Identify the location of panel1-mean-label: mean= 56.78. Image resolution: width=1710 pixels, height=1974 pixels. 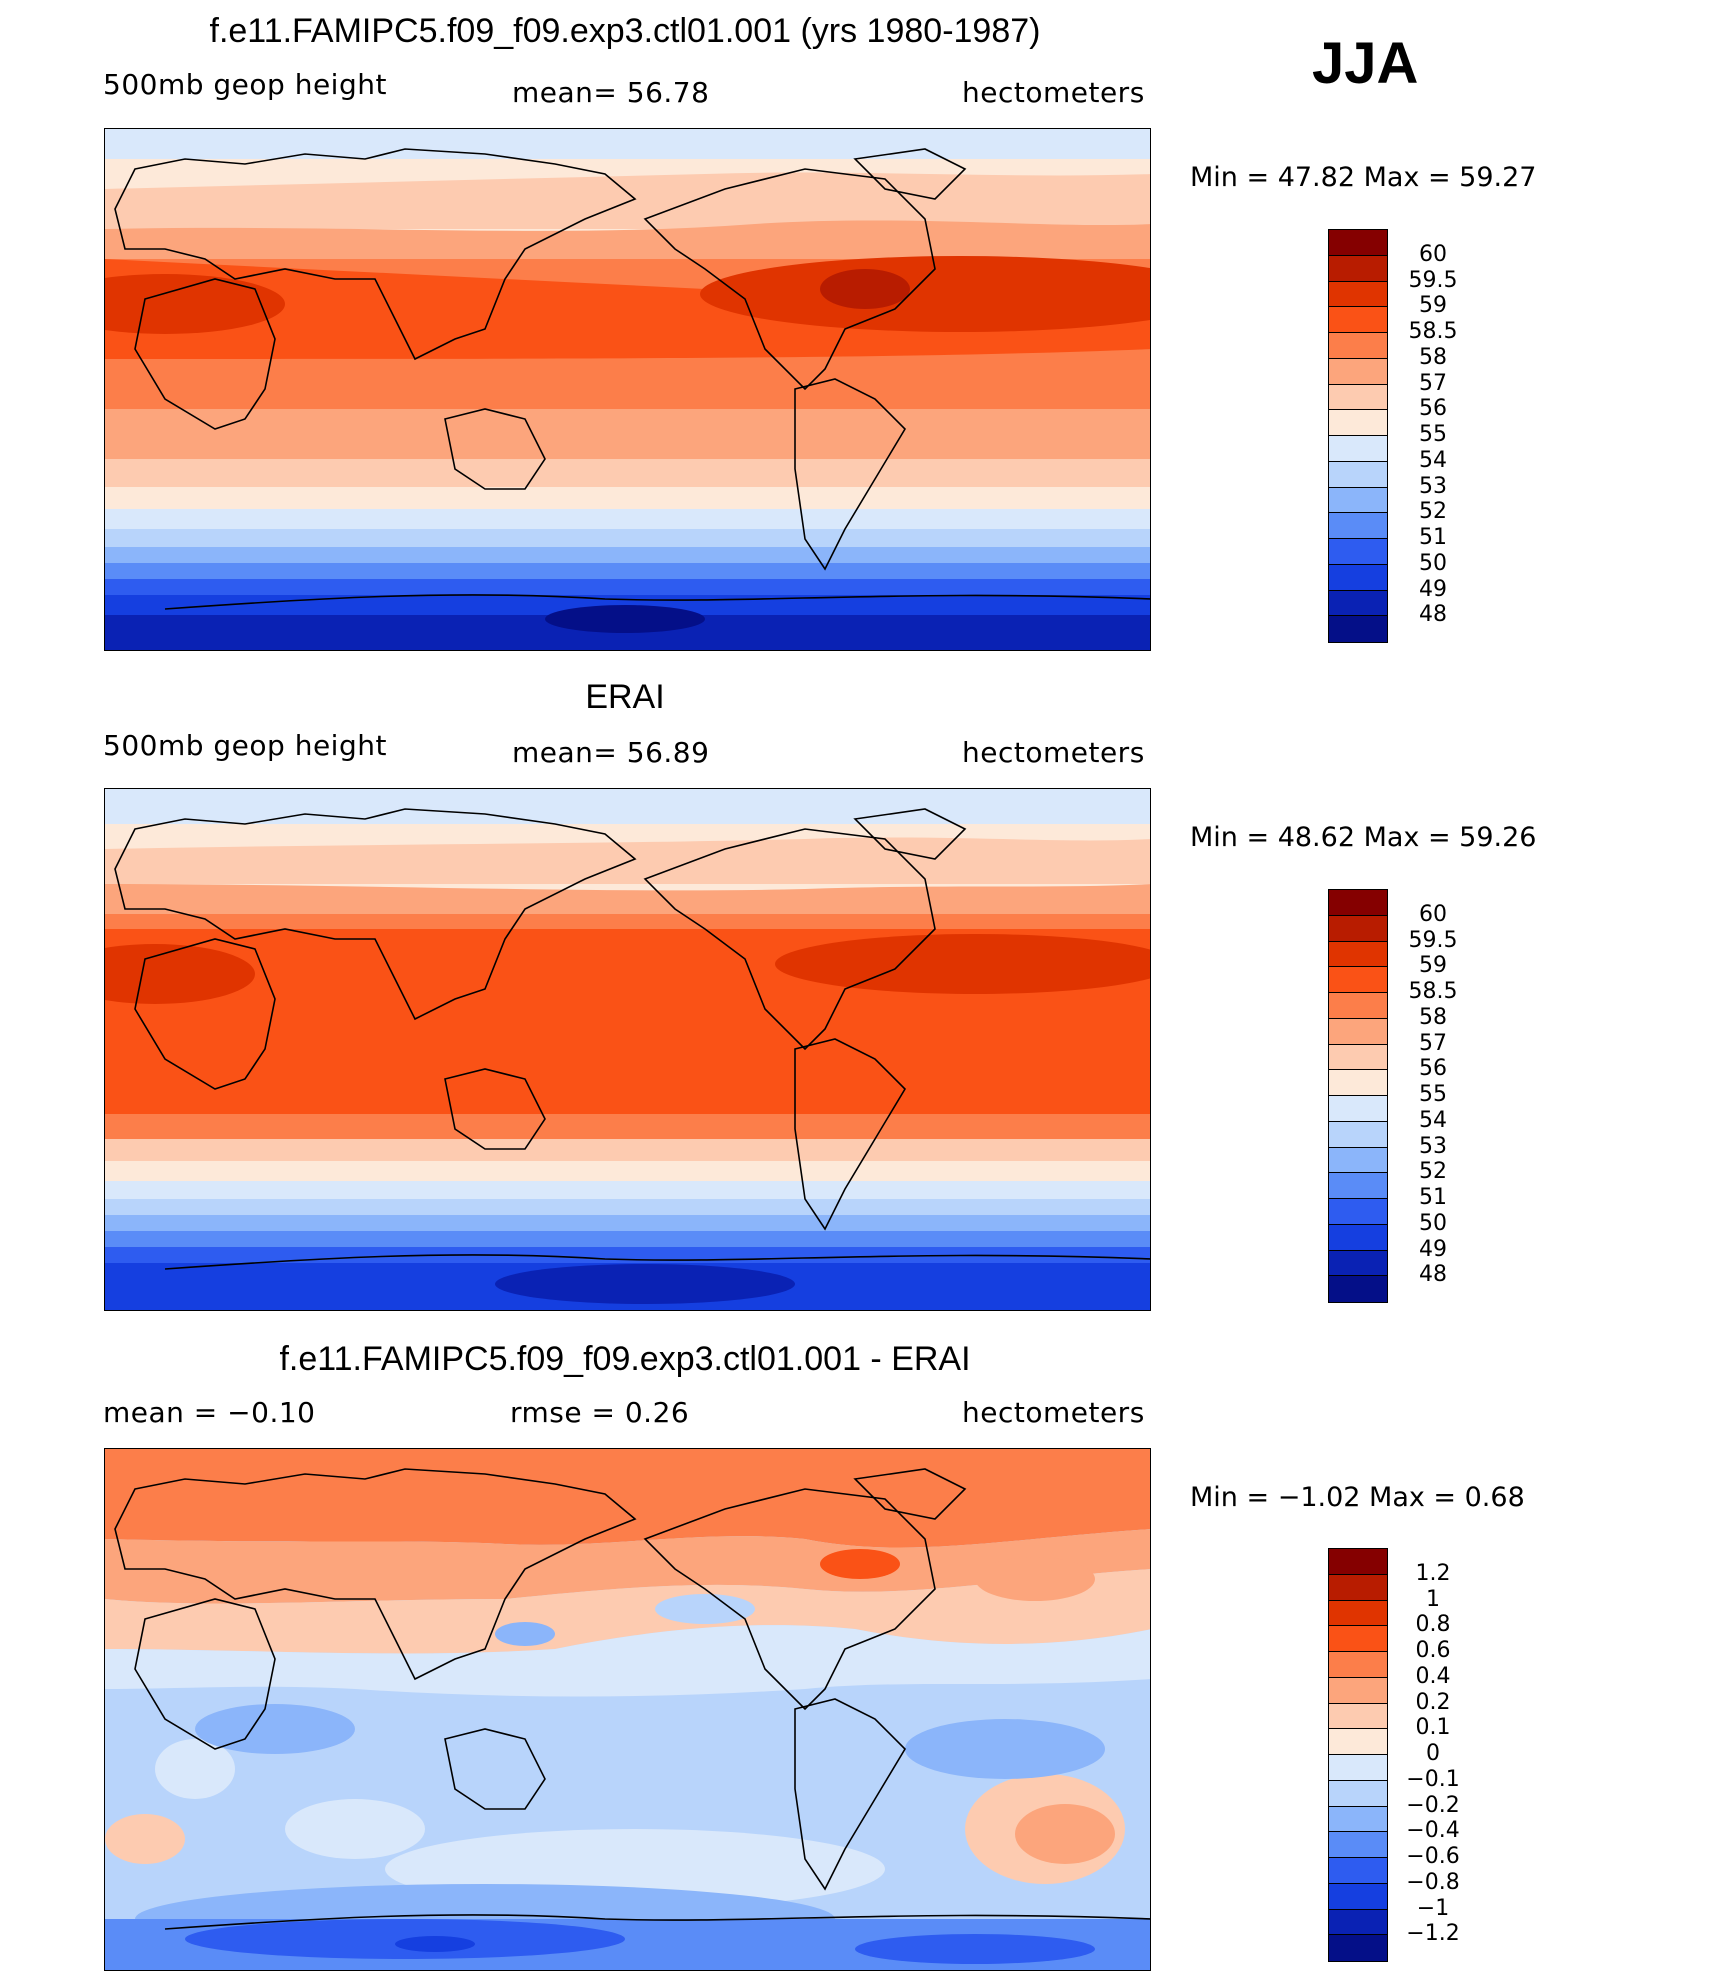
(611, 92).